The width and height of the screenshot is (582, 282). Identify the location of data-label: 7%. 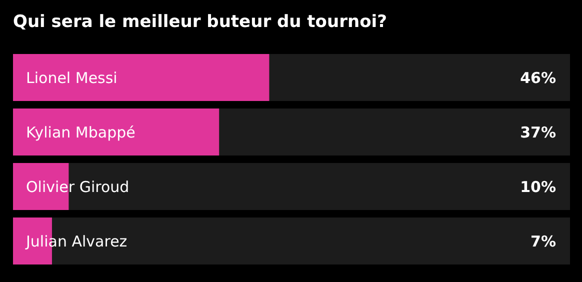
(543, 241).